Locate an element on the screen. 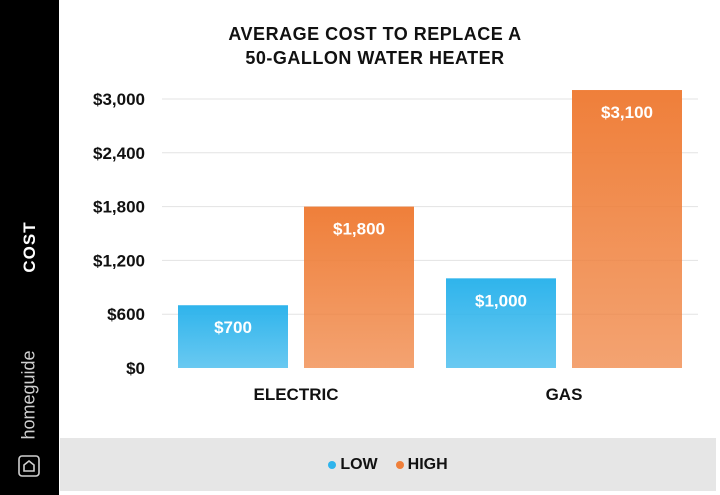  data-label: $1,000 is located at coordinates (501, 300).